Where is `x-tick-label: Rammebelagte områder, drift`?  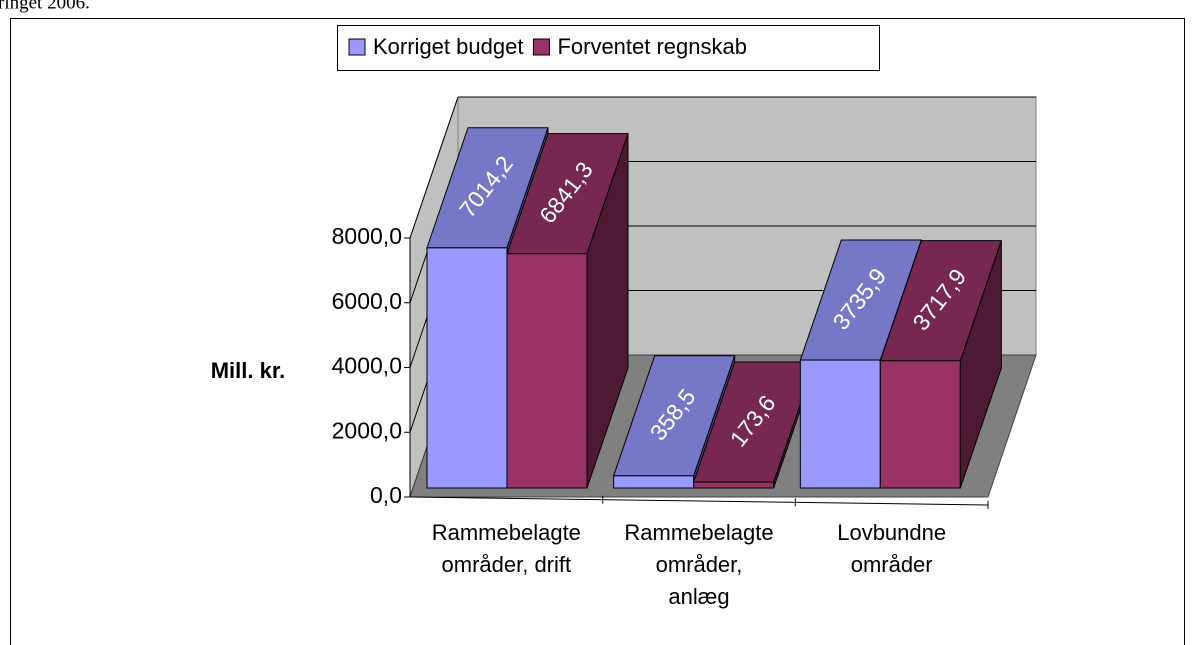
x-tick-label: Rammebelagte områder, drift is located at coordinates (506, 548).